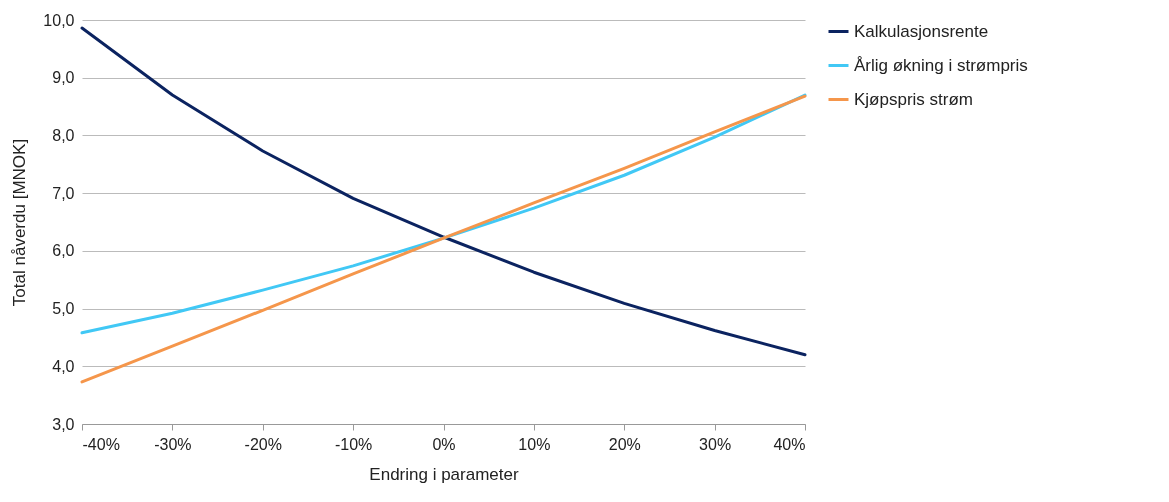 The width and height of the screenshot is (1169, 502). Describe the element at coordinates (624, 444) in the screenshot. I see `x-tick-label: 20%` at that location.